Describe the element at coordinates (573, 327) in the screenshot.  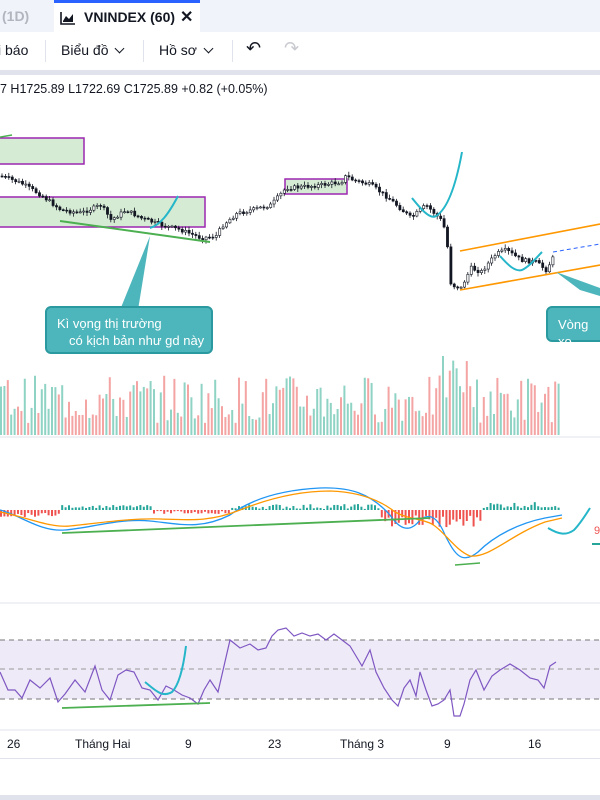
I see `callout-round: Vòng xo` at that location.